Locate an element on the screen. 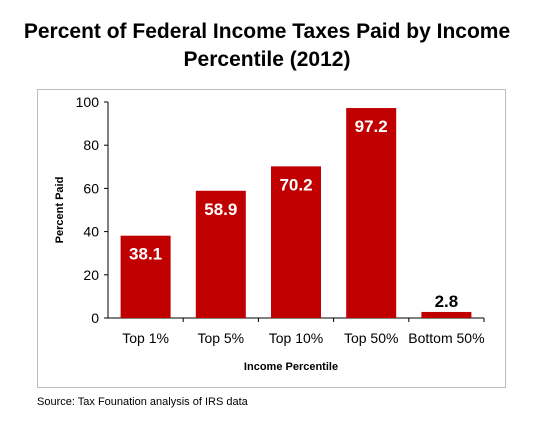 This screenshot has height=435, width=534. y-tick-label: 0 is located at coordinates (95, 318).